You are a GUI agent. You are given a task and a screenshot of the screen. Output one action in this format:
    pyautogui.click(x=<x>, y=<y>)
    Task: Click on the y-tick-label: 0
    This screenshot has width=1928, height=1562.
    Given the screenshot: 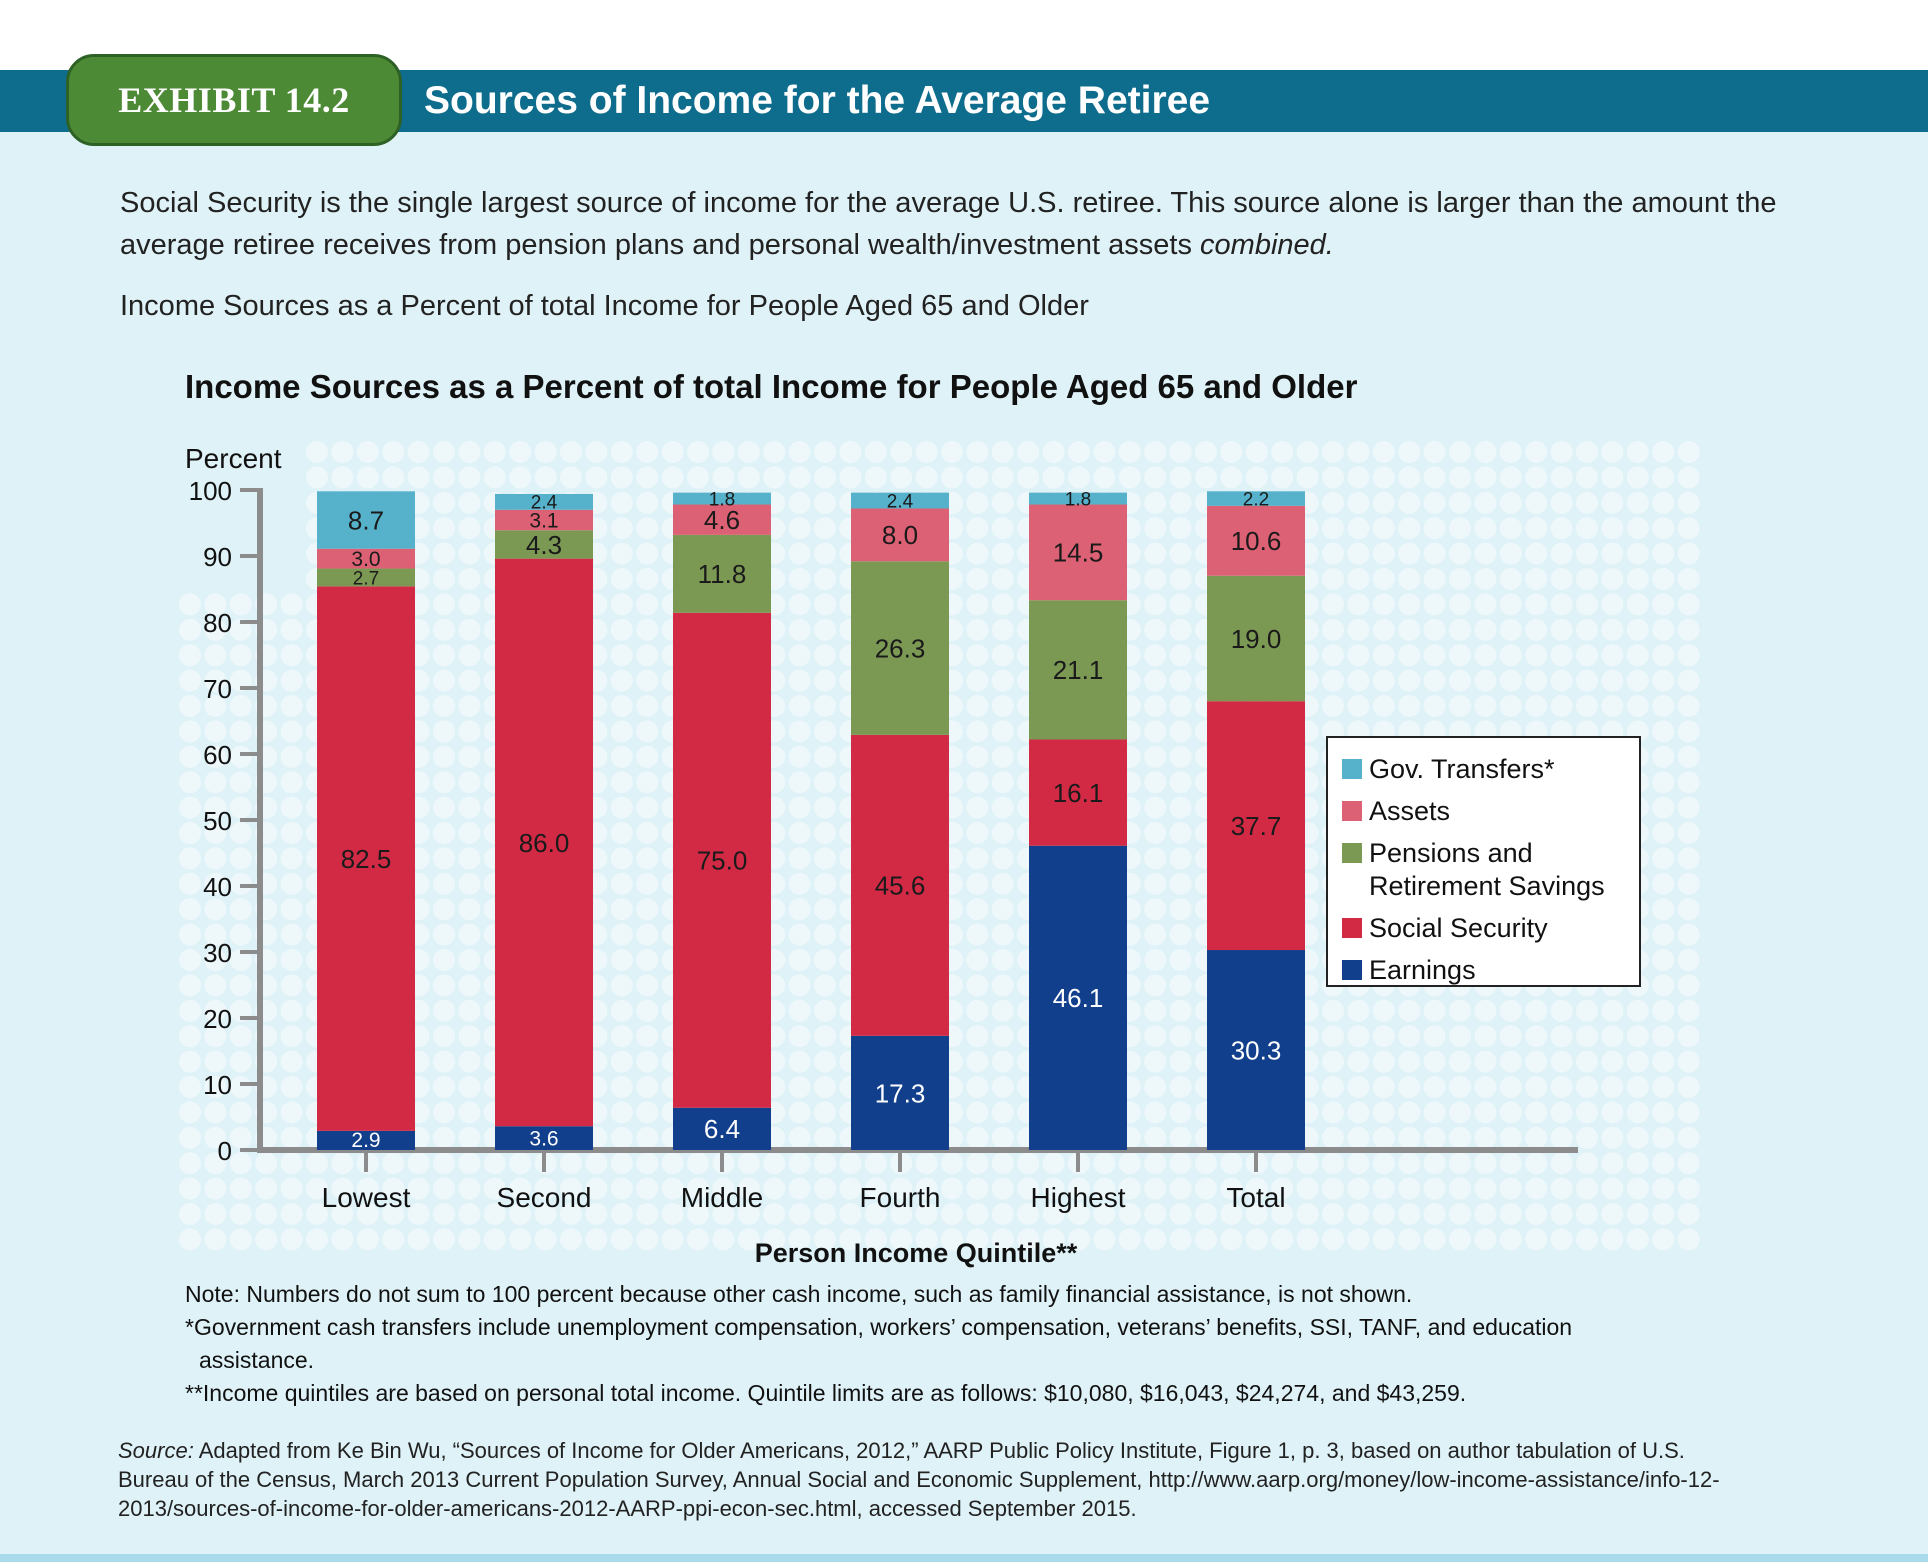 What is the action you would take?
    pyautogui.click(x=225, y=1151)
    